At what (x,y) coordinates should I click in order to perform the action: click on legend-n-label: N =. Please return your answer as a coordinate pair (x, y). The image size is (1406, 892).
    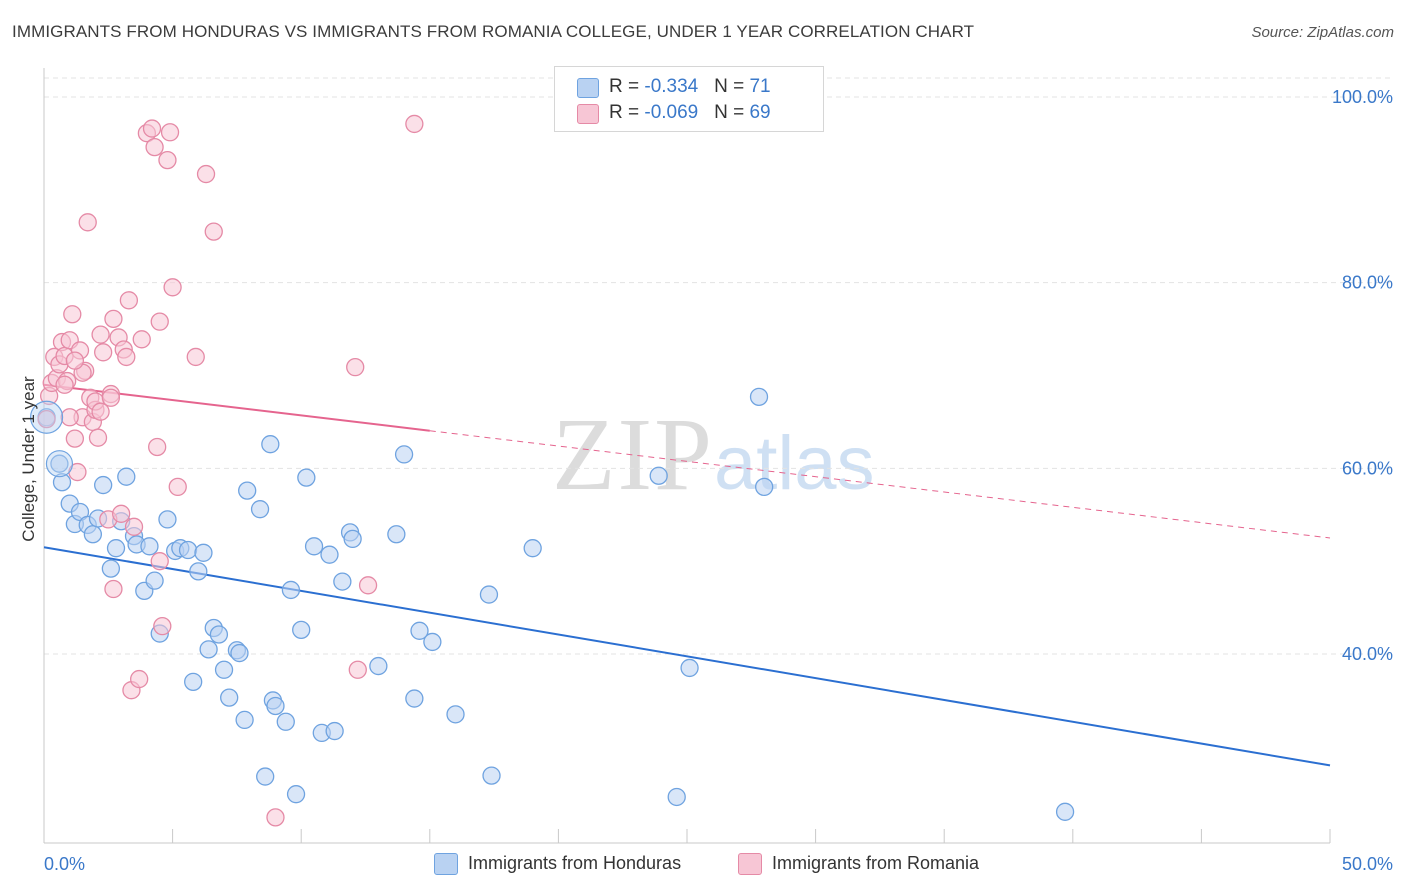
    Looking at the image, I should click on (732, 112).